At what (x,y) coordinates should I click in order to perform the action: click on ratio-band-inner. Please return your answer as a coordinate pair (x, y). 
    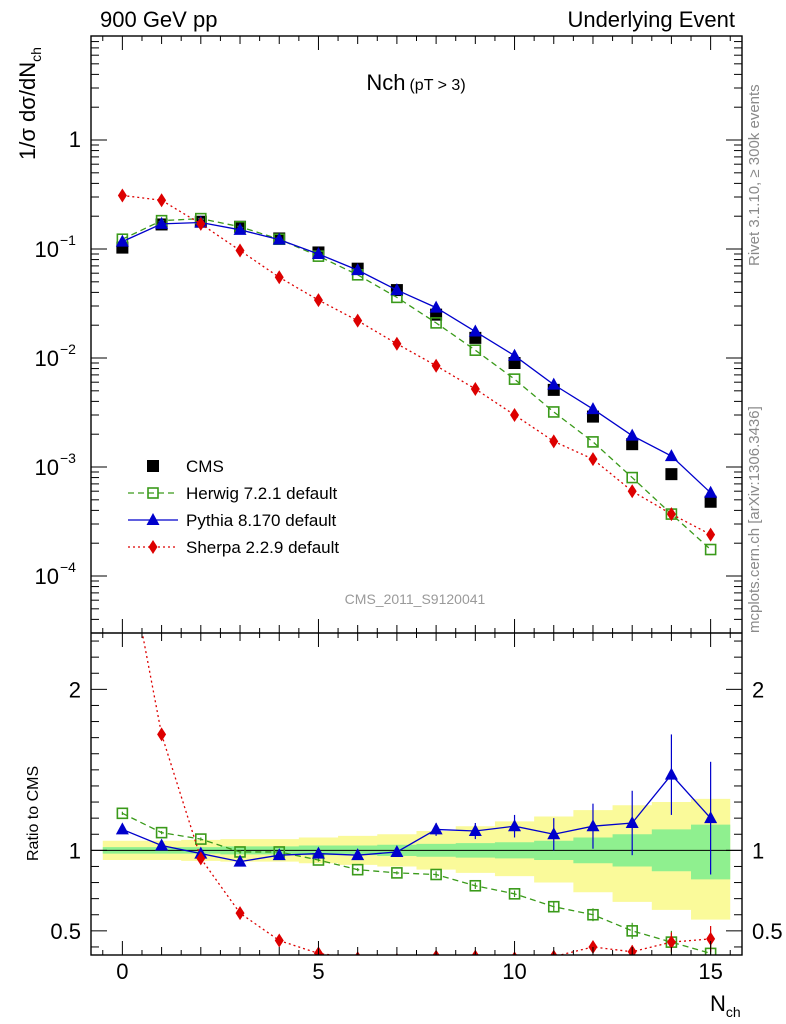
    Looking at the image, I should click on (416, 852).